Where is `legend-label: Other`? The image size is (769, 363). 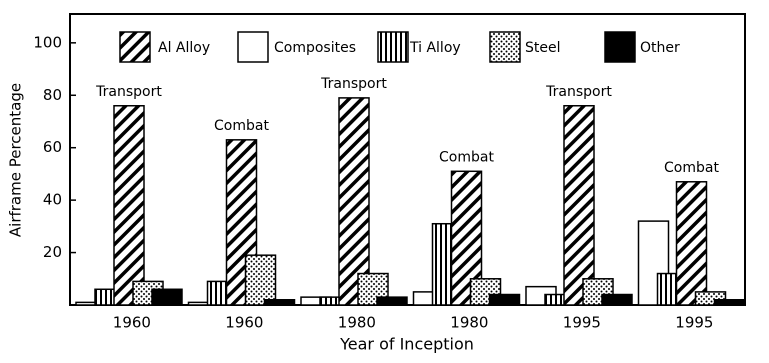 legend-label: Other is located at coordinates (660, 48).